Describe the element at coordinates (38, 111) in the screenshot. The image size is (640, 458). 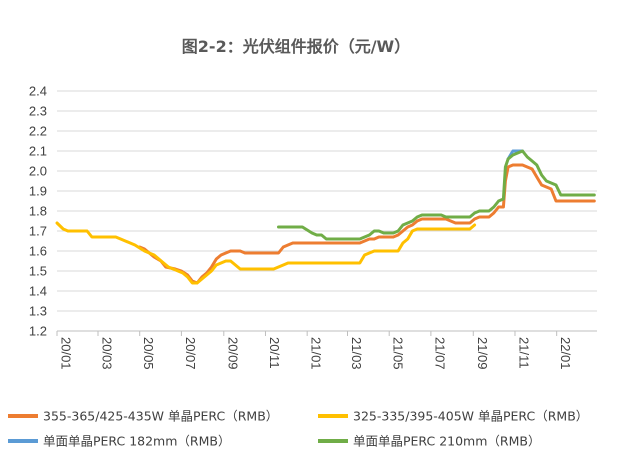
I see `y-tick-label: 2.3` at that location.